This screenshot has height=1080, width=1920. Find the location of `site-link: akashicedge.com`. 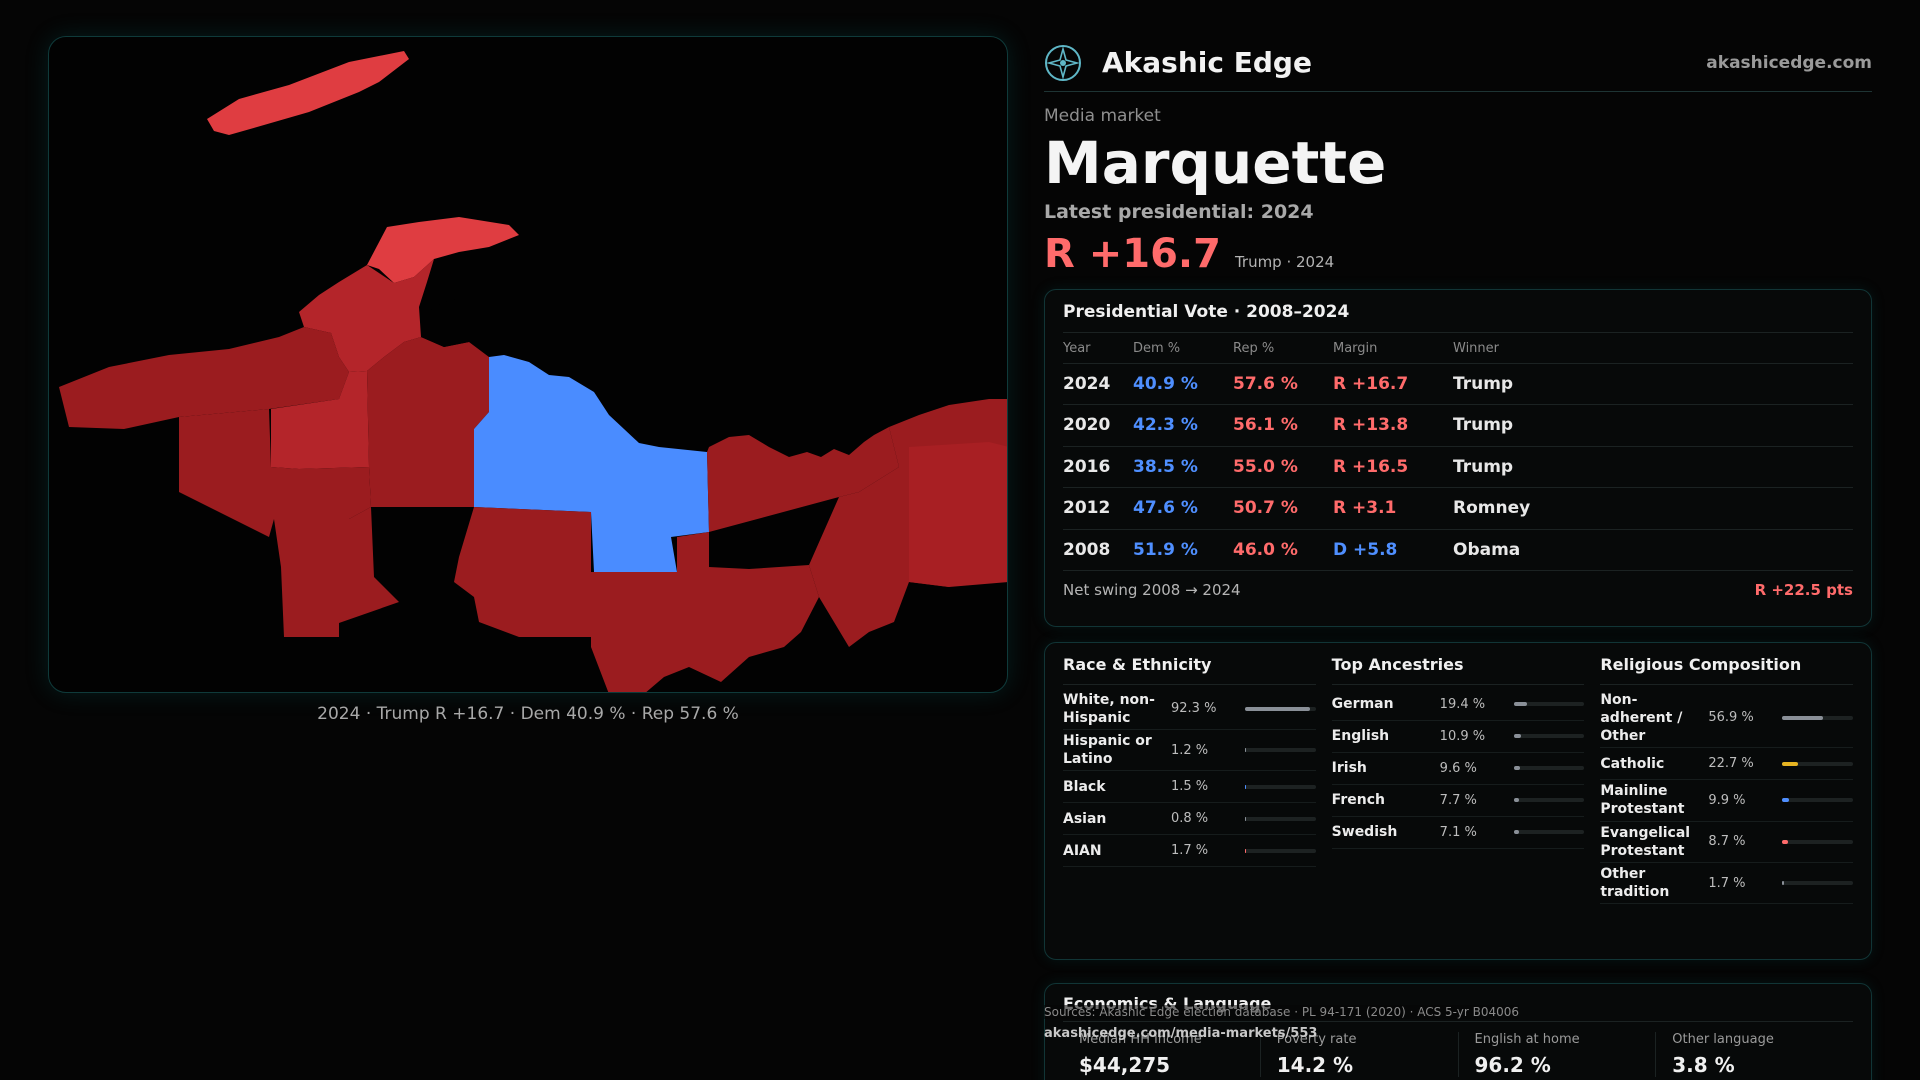

site-link: akashicedge.com is located at coordinates (1789, 62).